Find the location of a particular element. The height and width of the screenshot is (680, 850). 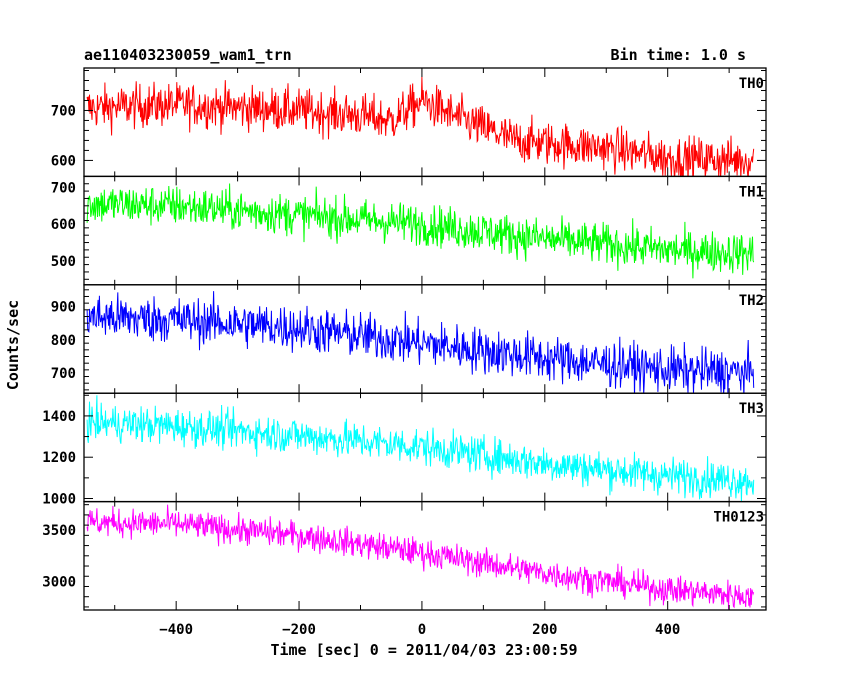

y-tick-label: 500 is located at coordinates (63, 262).